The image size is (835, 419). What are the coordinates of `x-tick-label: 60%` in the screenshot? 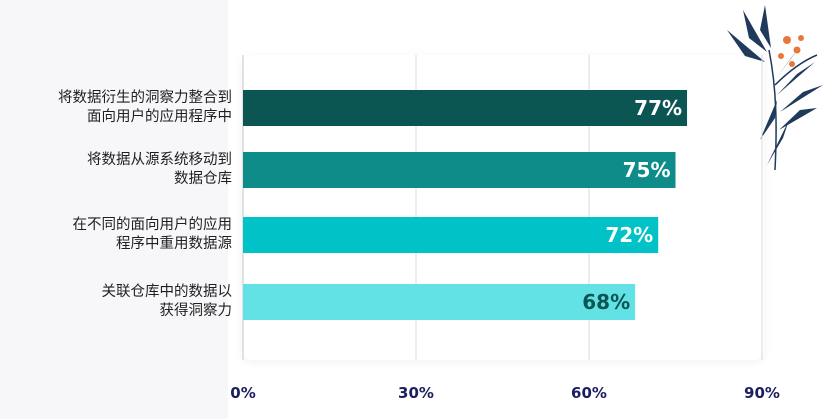 It's located at (589, 393).